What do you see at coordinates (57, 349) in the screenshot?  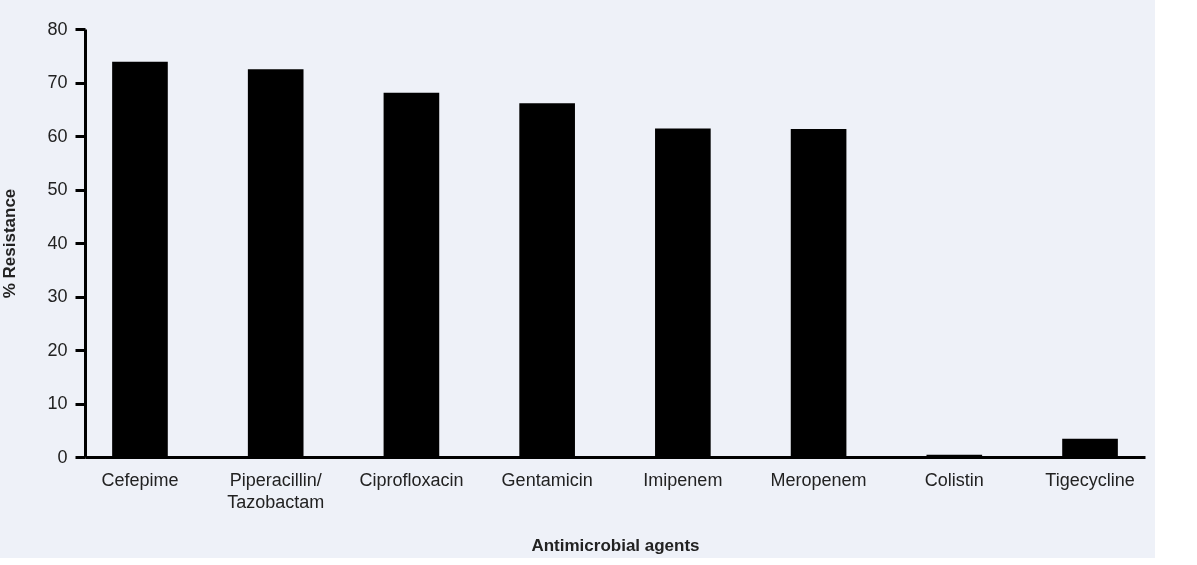 I see `y-tick-label: 20` at bounding box center [57, 349].